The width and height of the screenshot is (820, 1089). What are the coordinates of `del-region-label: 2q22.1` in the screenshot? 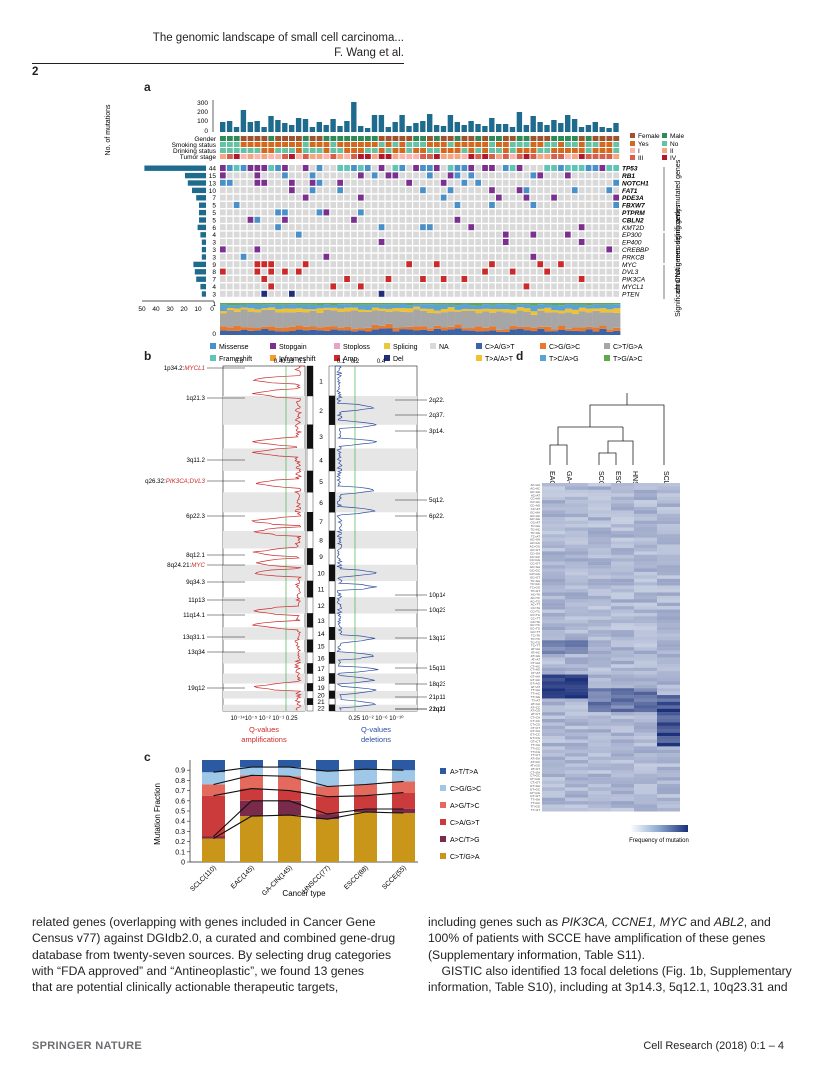 It's located at (437, 400).